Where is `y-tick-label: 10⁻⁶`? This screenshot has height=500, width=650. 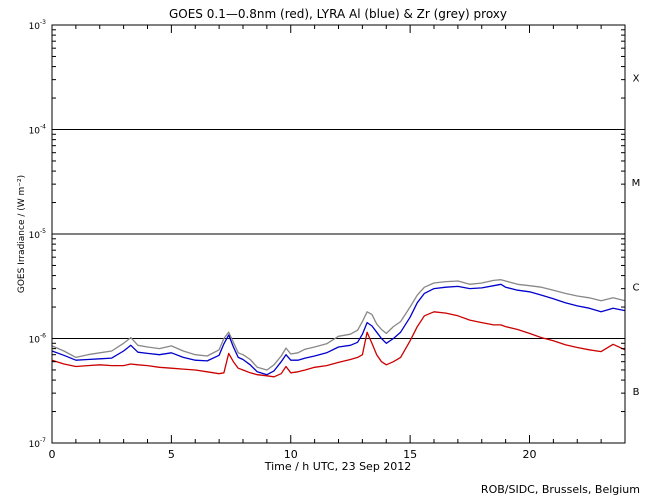
y-tick-label: 10⁻⁶ is located at coordinates (38, 339).